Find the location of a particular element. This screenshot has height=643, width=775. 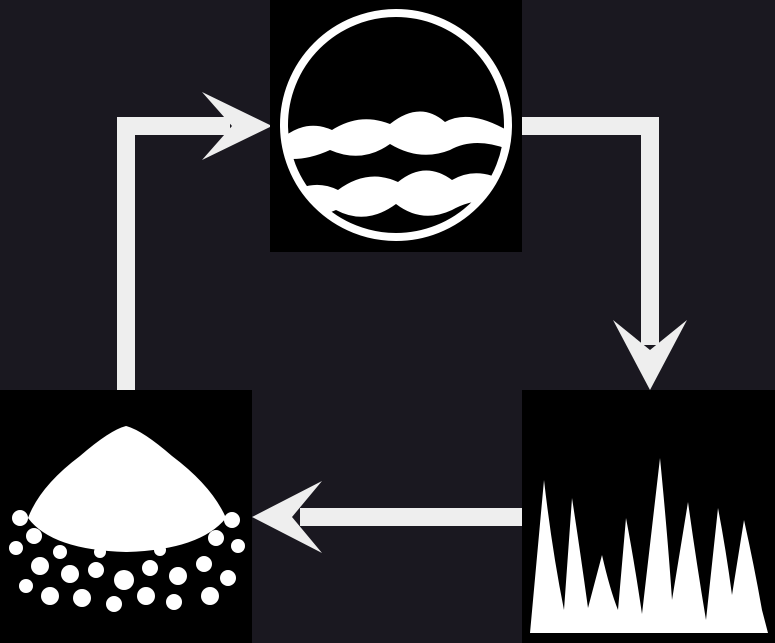

node-salt is located at coordinates (126, 516).